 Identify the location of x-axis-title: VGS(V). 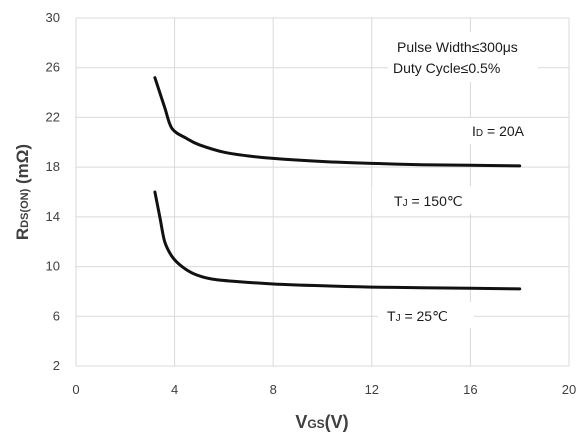
(321, 422).